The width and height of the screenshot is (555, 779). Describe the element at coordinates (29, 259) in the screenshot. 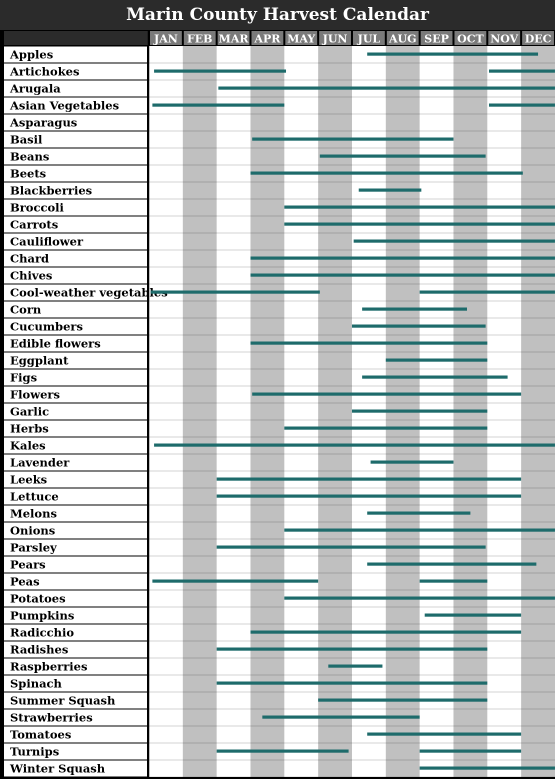

I see `category-label: Chard` at that location.